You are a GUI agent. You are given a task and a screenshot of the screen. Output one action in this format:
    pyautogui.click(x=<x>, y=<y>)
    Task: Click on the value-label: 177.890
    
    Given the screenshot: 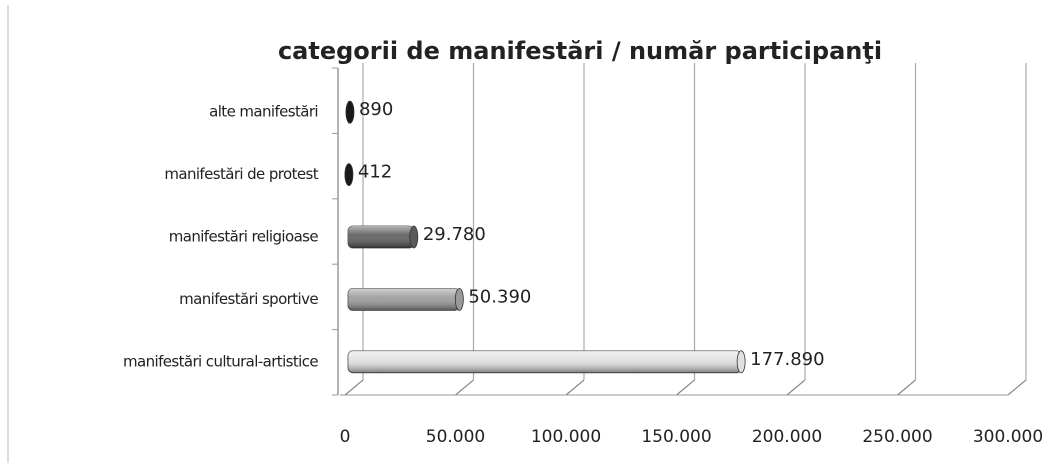 What is the action you would take?
    pyautogui.click(x=787, y=359)
    